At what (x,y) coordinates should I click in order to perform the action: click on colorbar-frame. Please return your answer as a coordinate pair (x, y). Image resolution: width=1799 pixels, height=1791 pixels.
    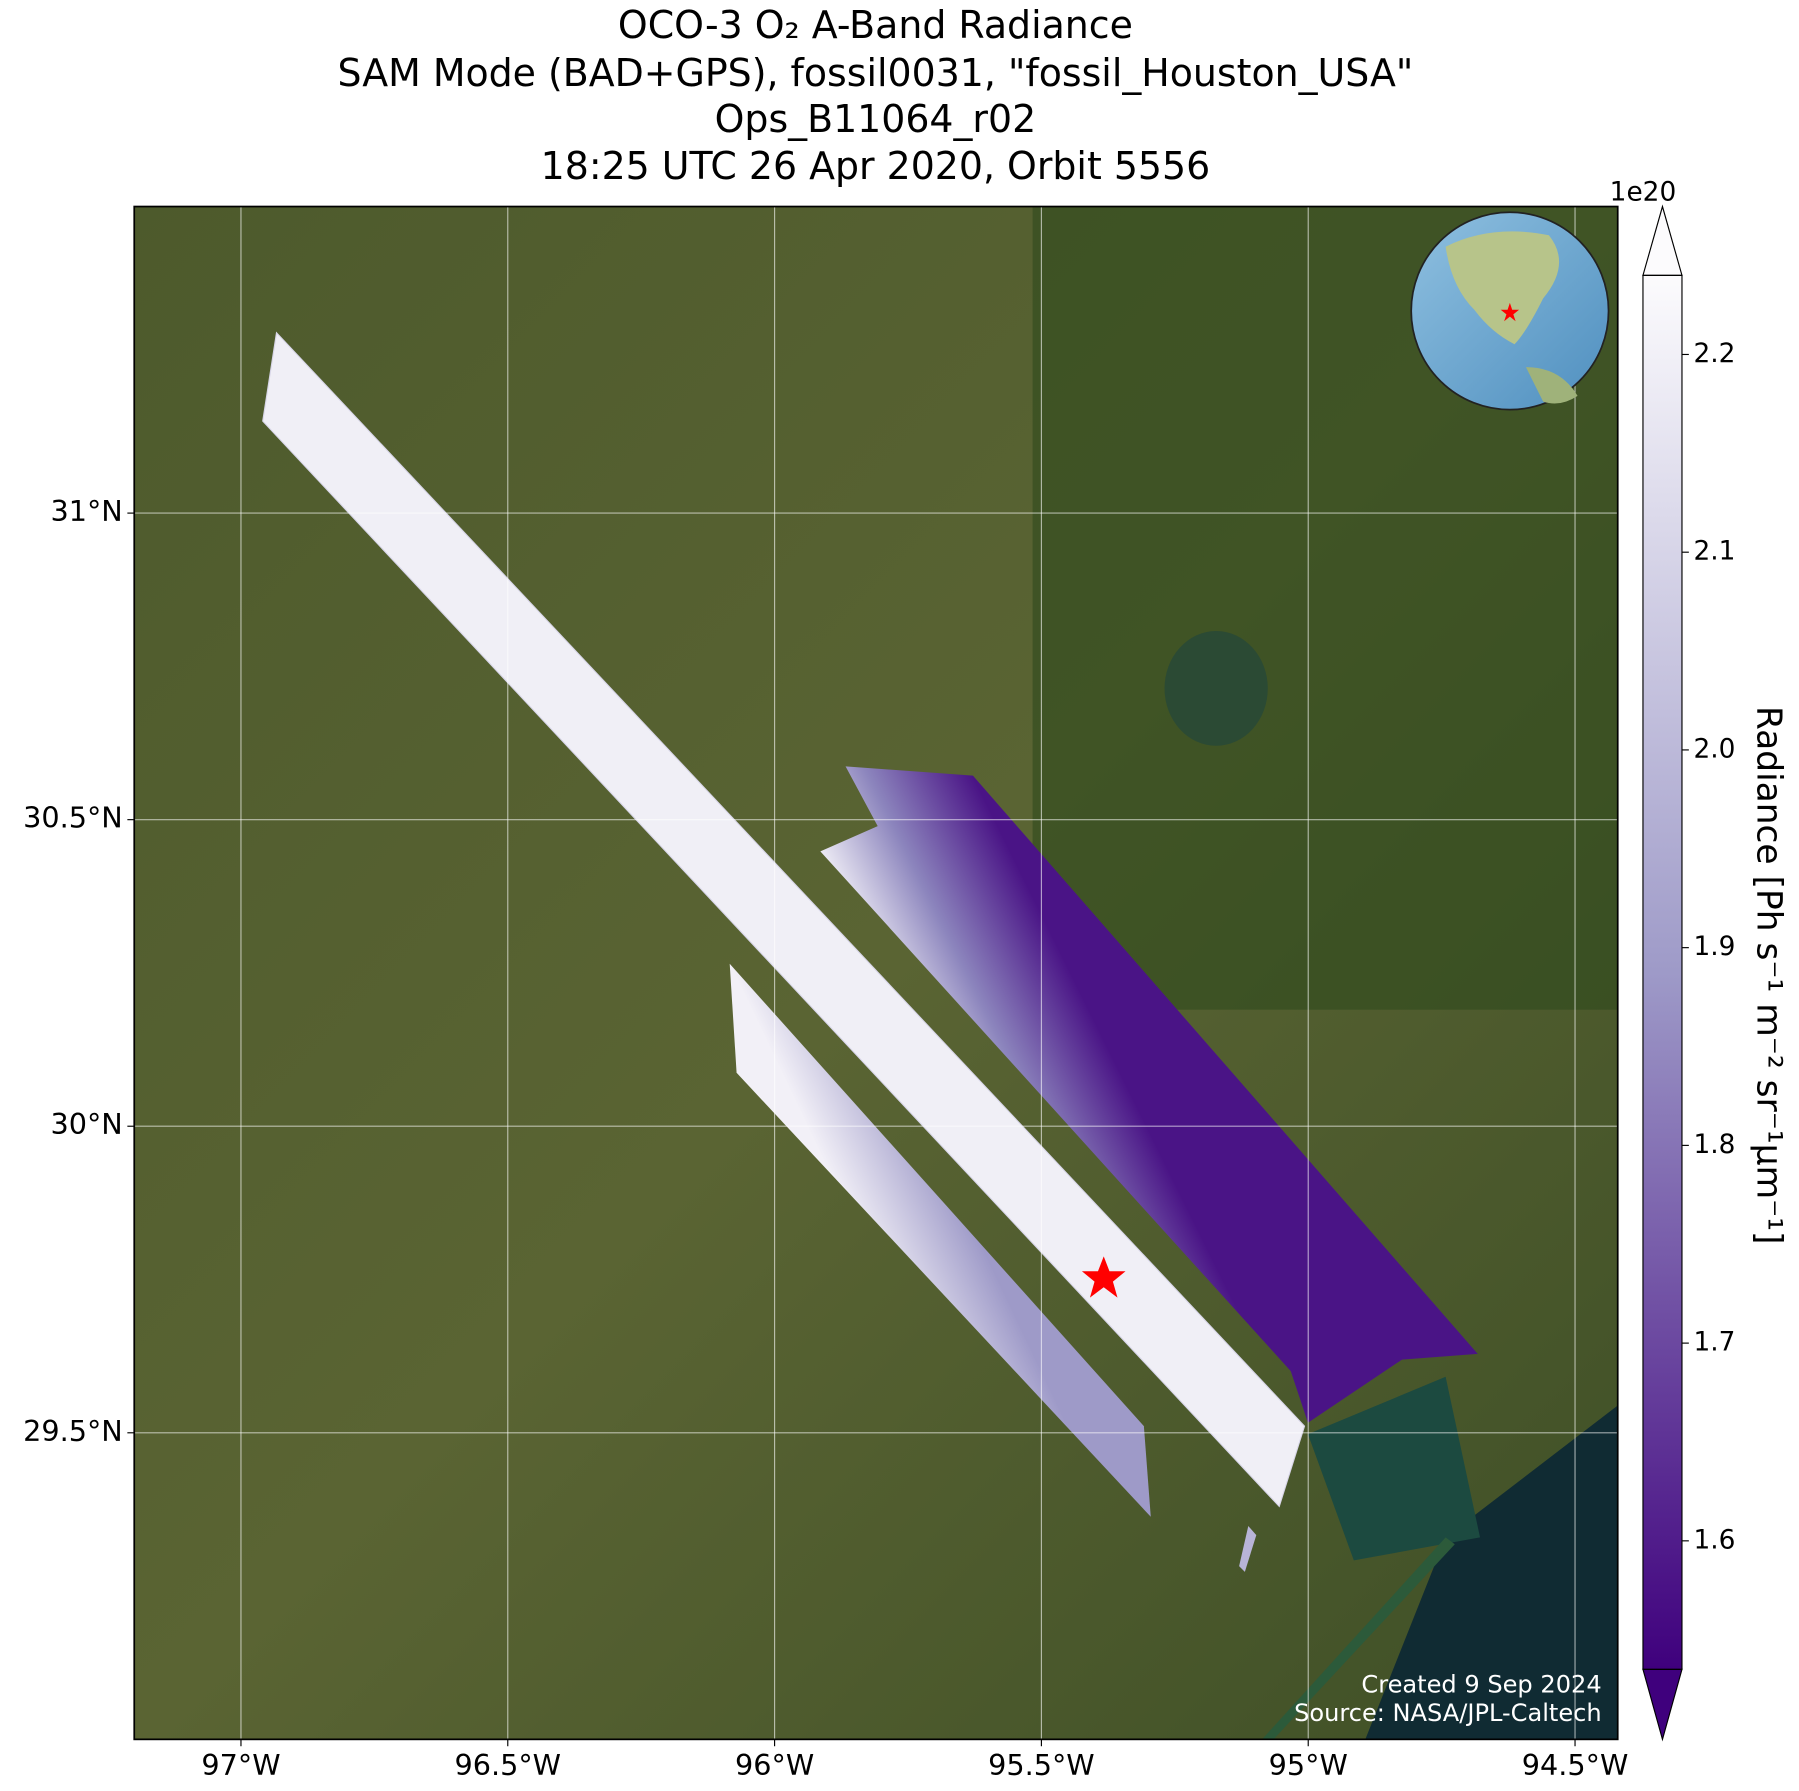
    Looking at the image, I should click on (1662, 972).